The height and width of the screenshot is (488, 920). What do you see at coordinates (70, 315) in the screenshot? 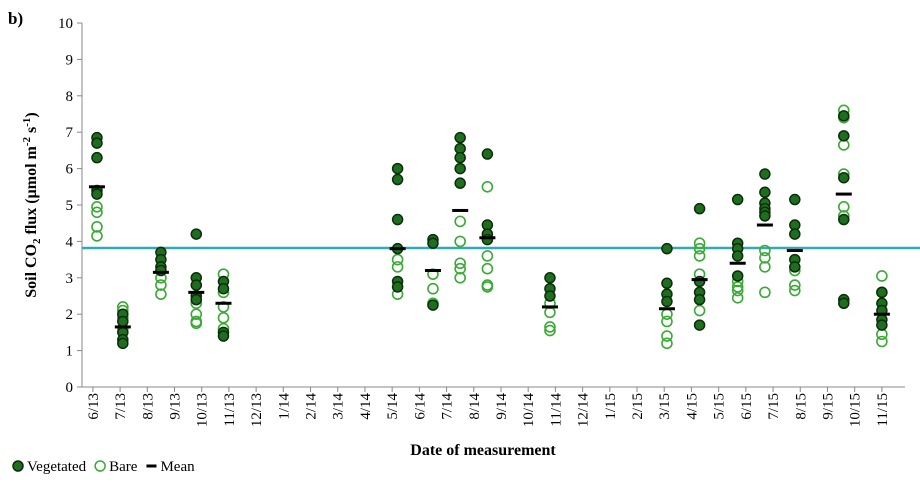
I see `y-tick-label: 2` at bounding box center [70, 315].